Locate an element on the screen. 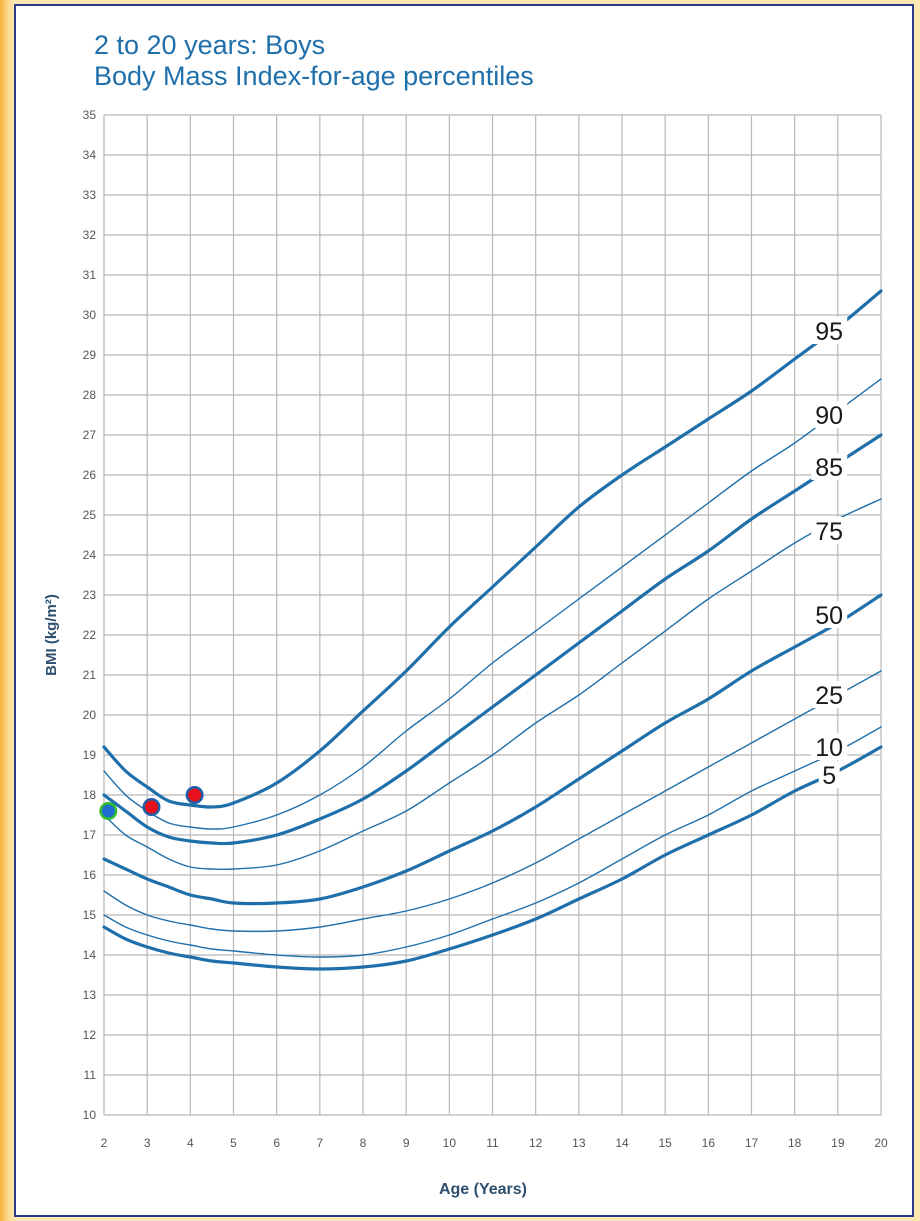 The height and width of the screenshot is (1221, 920). y-tick-label: 30 is located at coordinates (90, 315).